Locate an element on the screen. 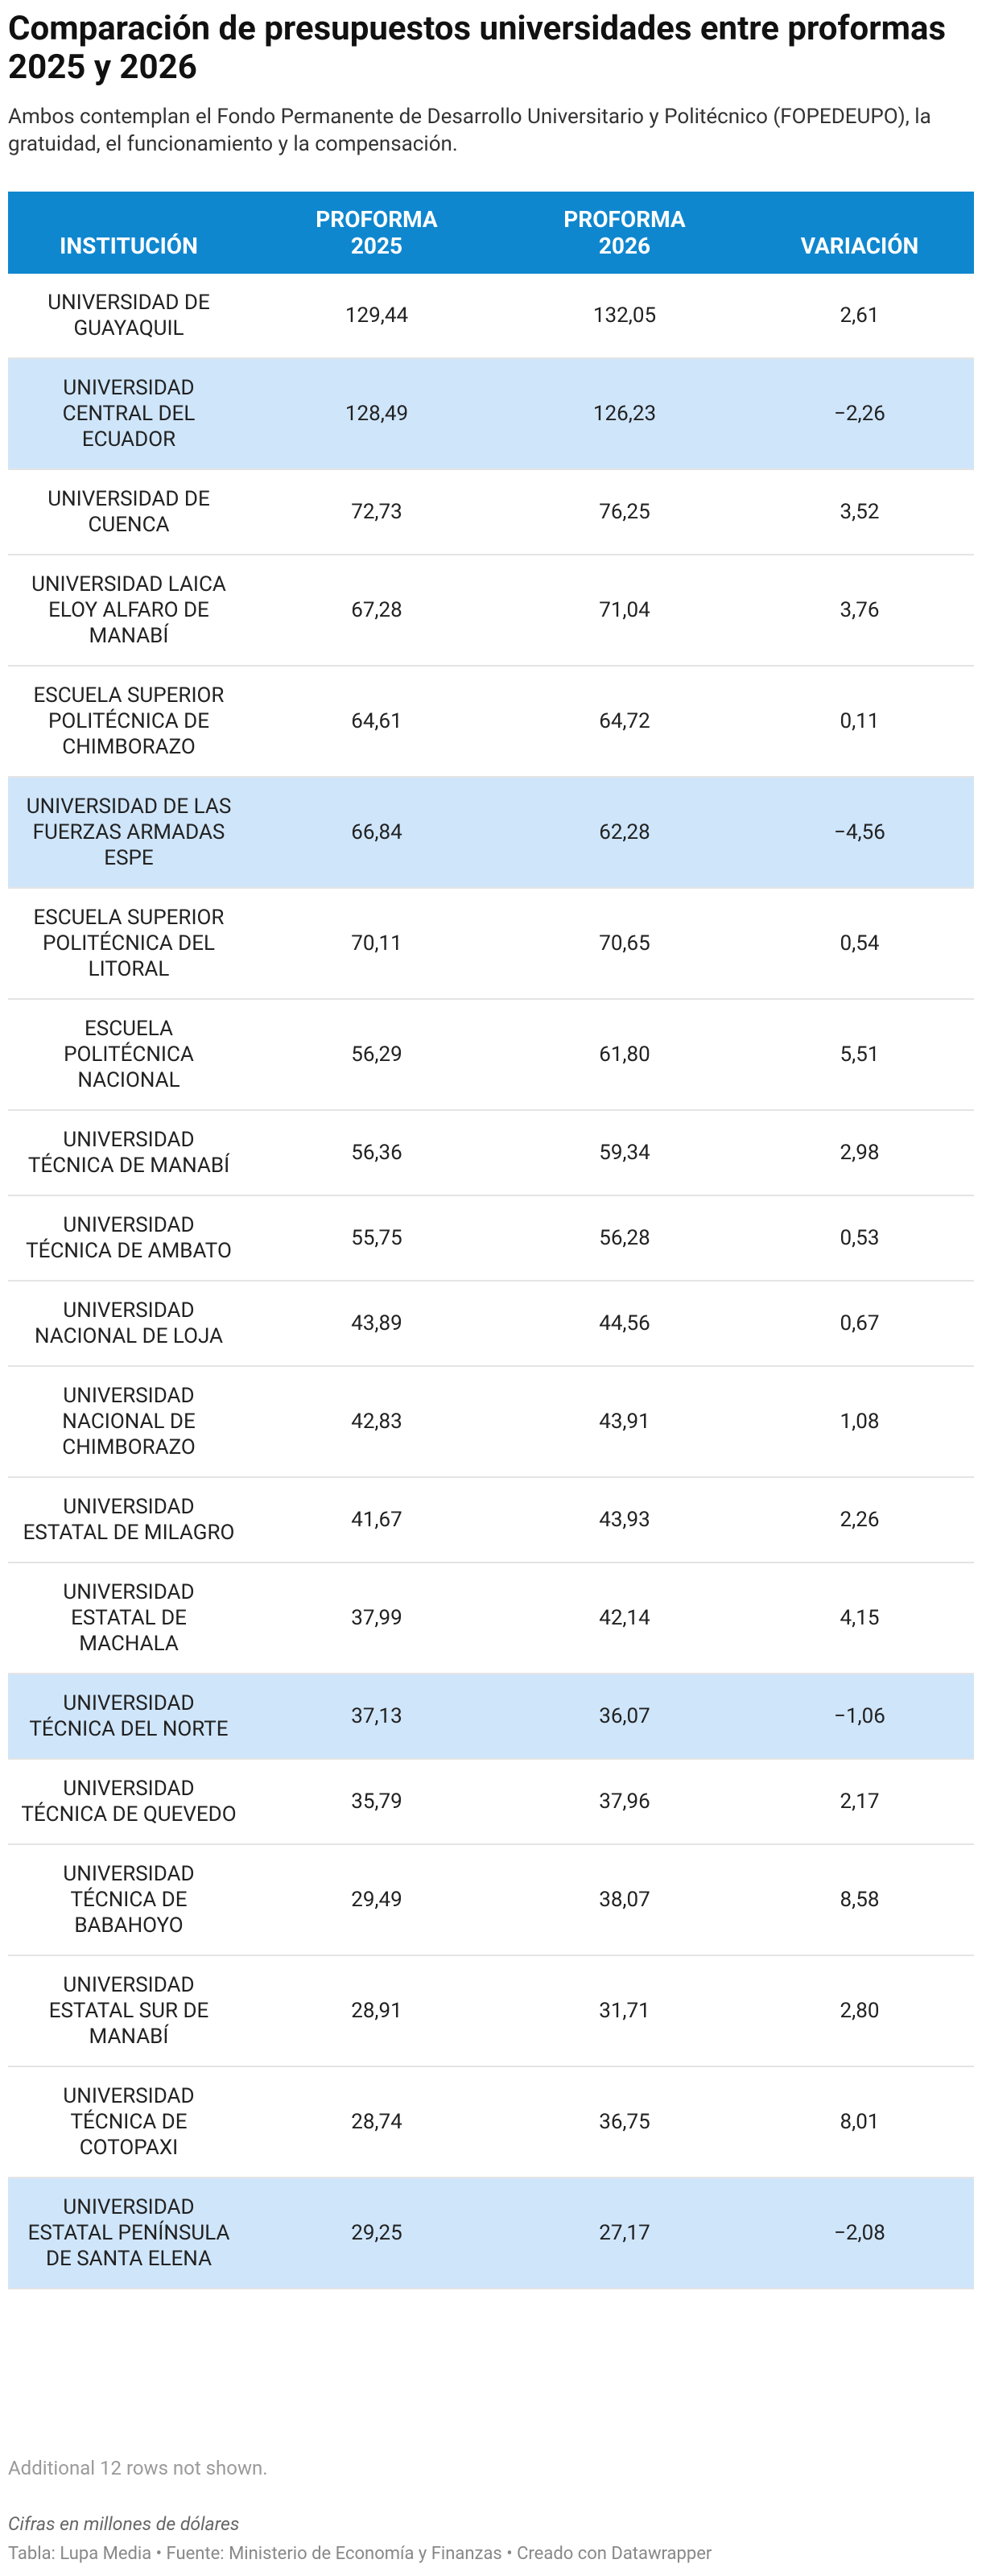 The width and height of the screenshot is (982, 2576). institution-cell: UNIVERSIDAD LAICA ELOY ALFARO DE MANABÍ is located at coordinates (129, 611).